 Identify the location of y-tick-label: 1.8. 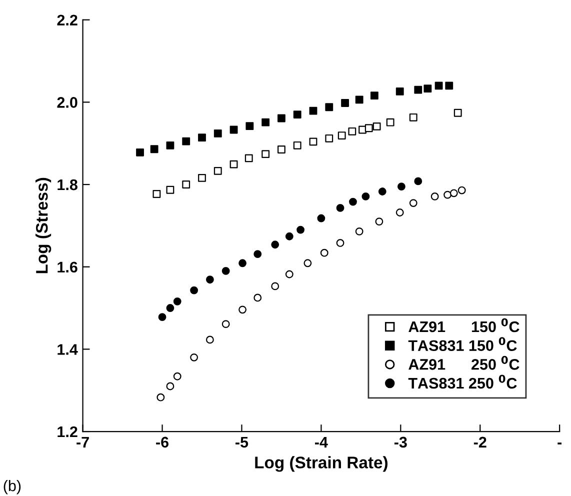
(68, 184).